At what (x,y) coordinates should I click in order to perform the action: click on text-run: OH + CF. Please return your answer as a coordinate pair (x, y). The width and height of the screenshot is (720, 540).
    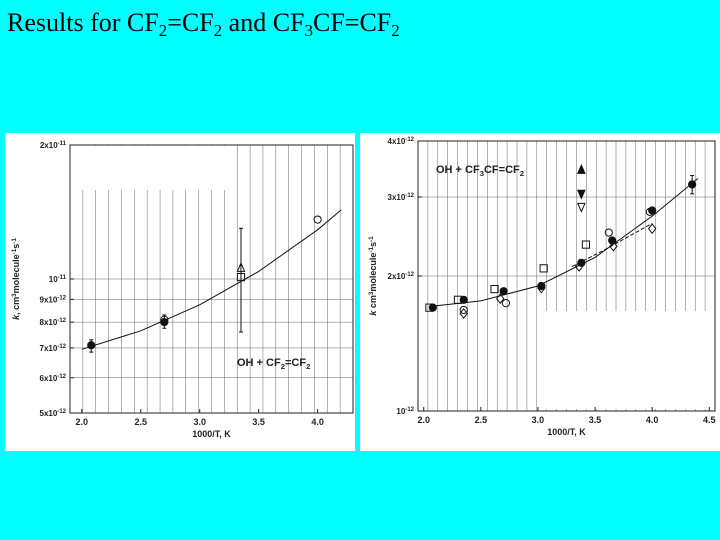
    Looking at the image, I should click on (259, 363).